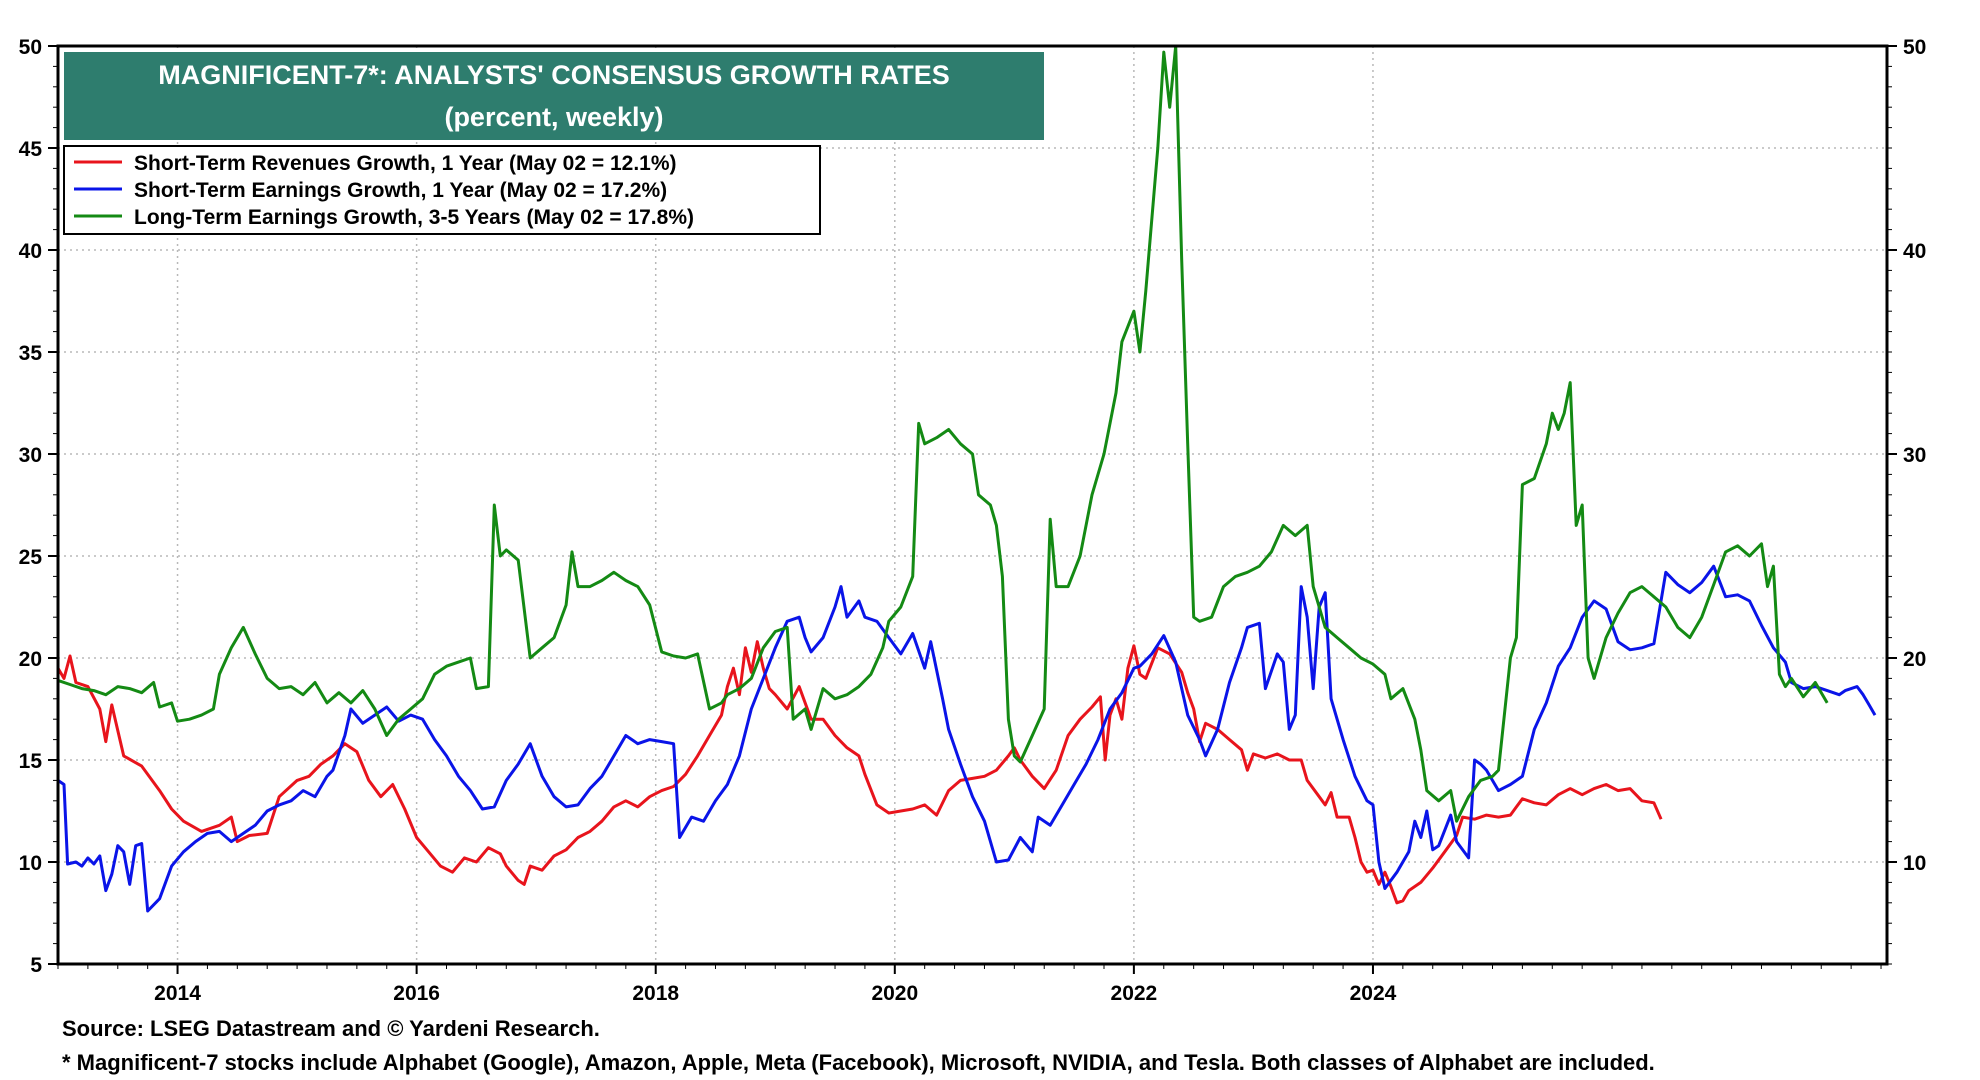 This screenshot has width=1980, height=1080. I want to click on y-right-tick-label: 30, so click(1914, 455).